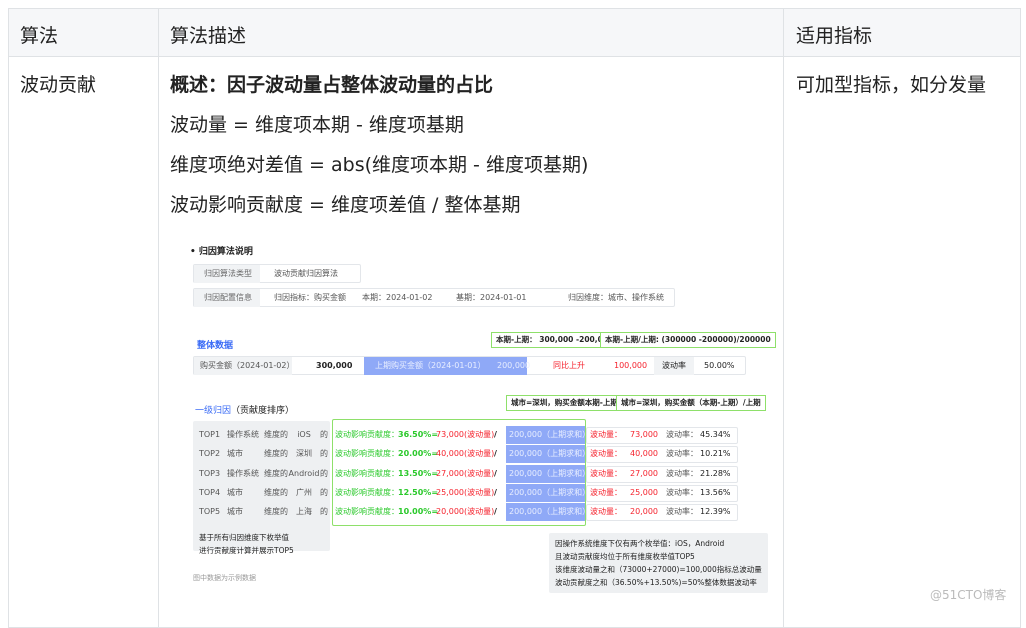 This screenshot has height=628, width=1026. I want to click on algorithm-name: 波动贡献, so click(58, 85).